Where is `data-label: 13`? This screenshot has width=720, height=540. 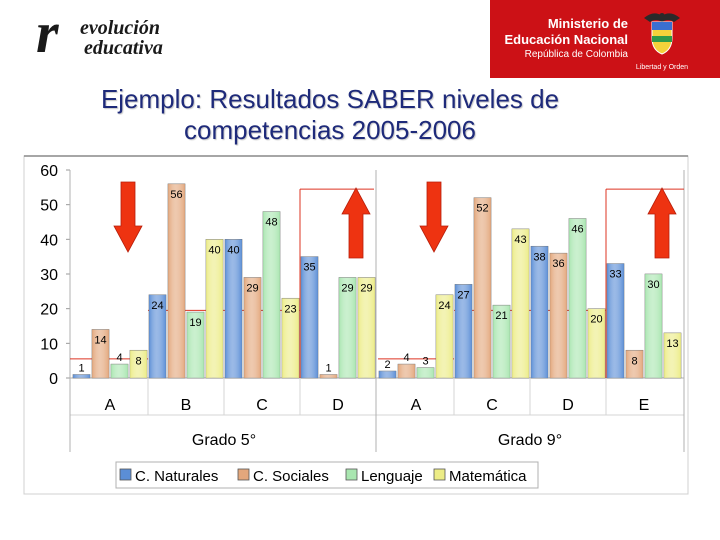
data-label: 13 is located at coordinates (672, 344).